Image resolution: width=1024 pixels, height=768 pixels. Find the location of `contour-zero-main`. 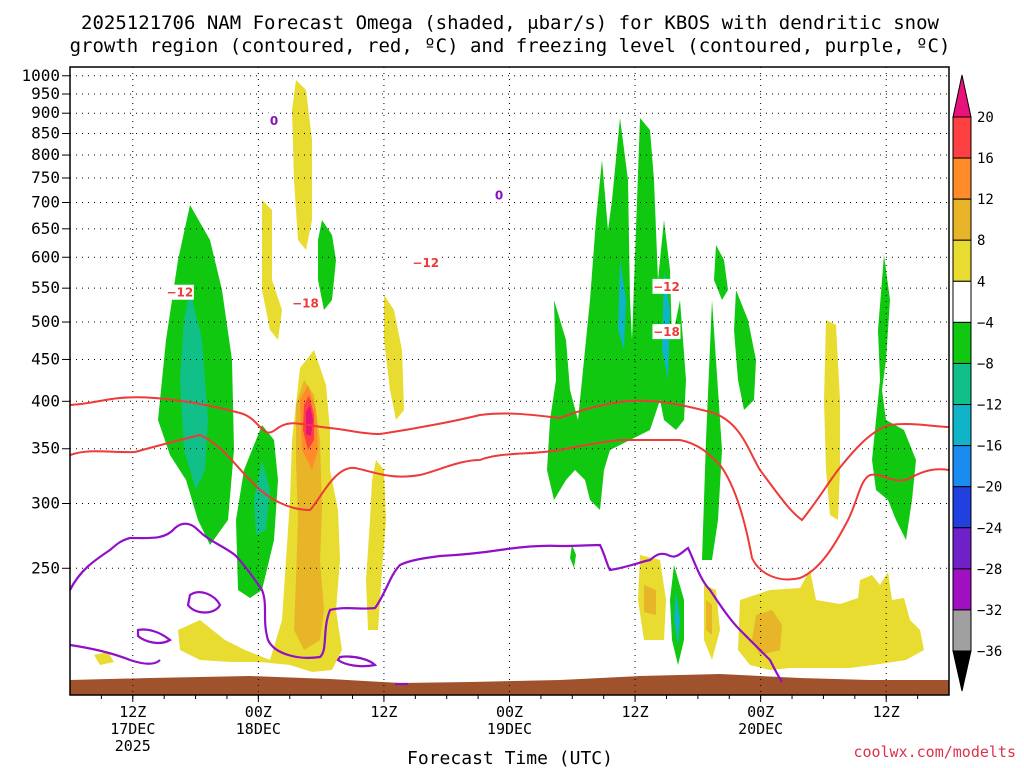

contour-zero-main is located at coordinates (426, 602).